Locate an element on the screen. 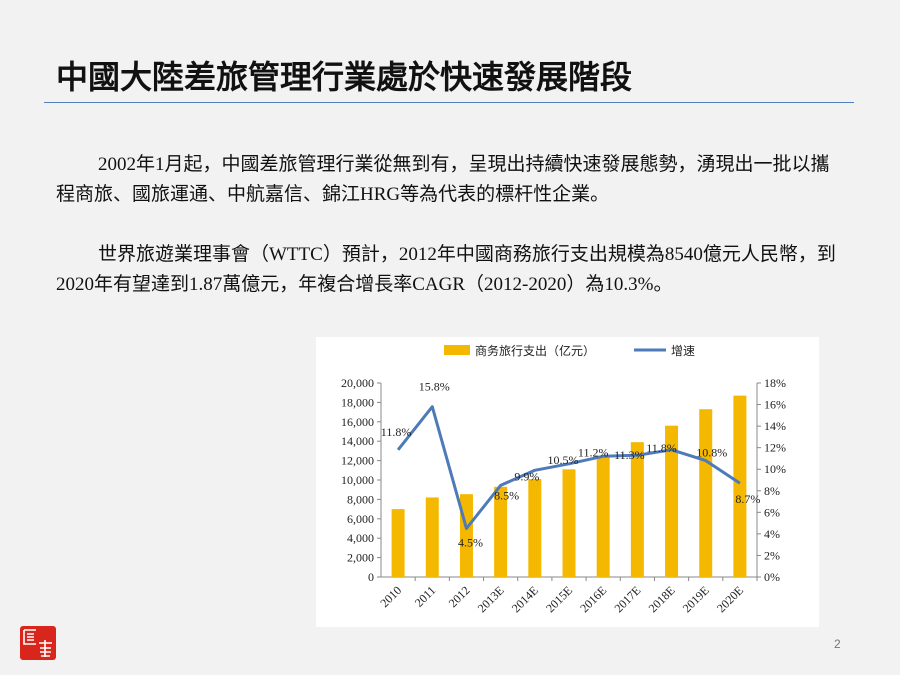  x-tick-label: 2018E is located at coordinates (662, 599).